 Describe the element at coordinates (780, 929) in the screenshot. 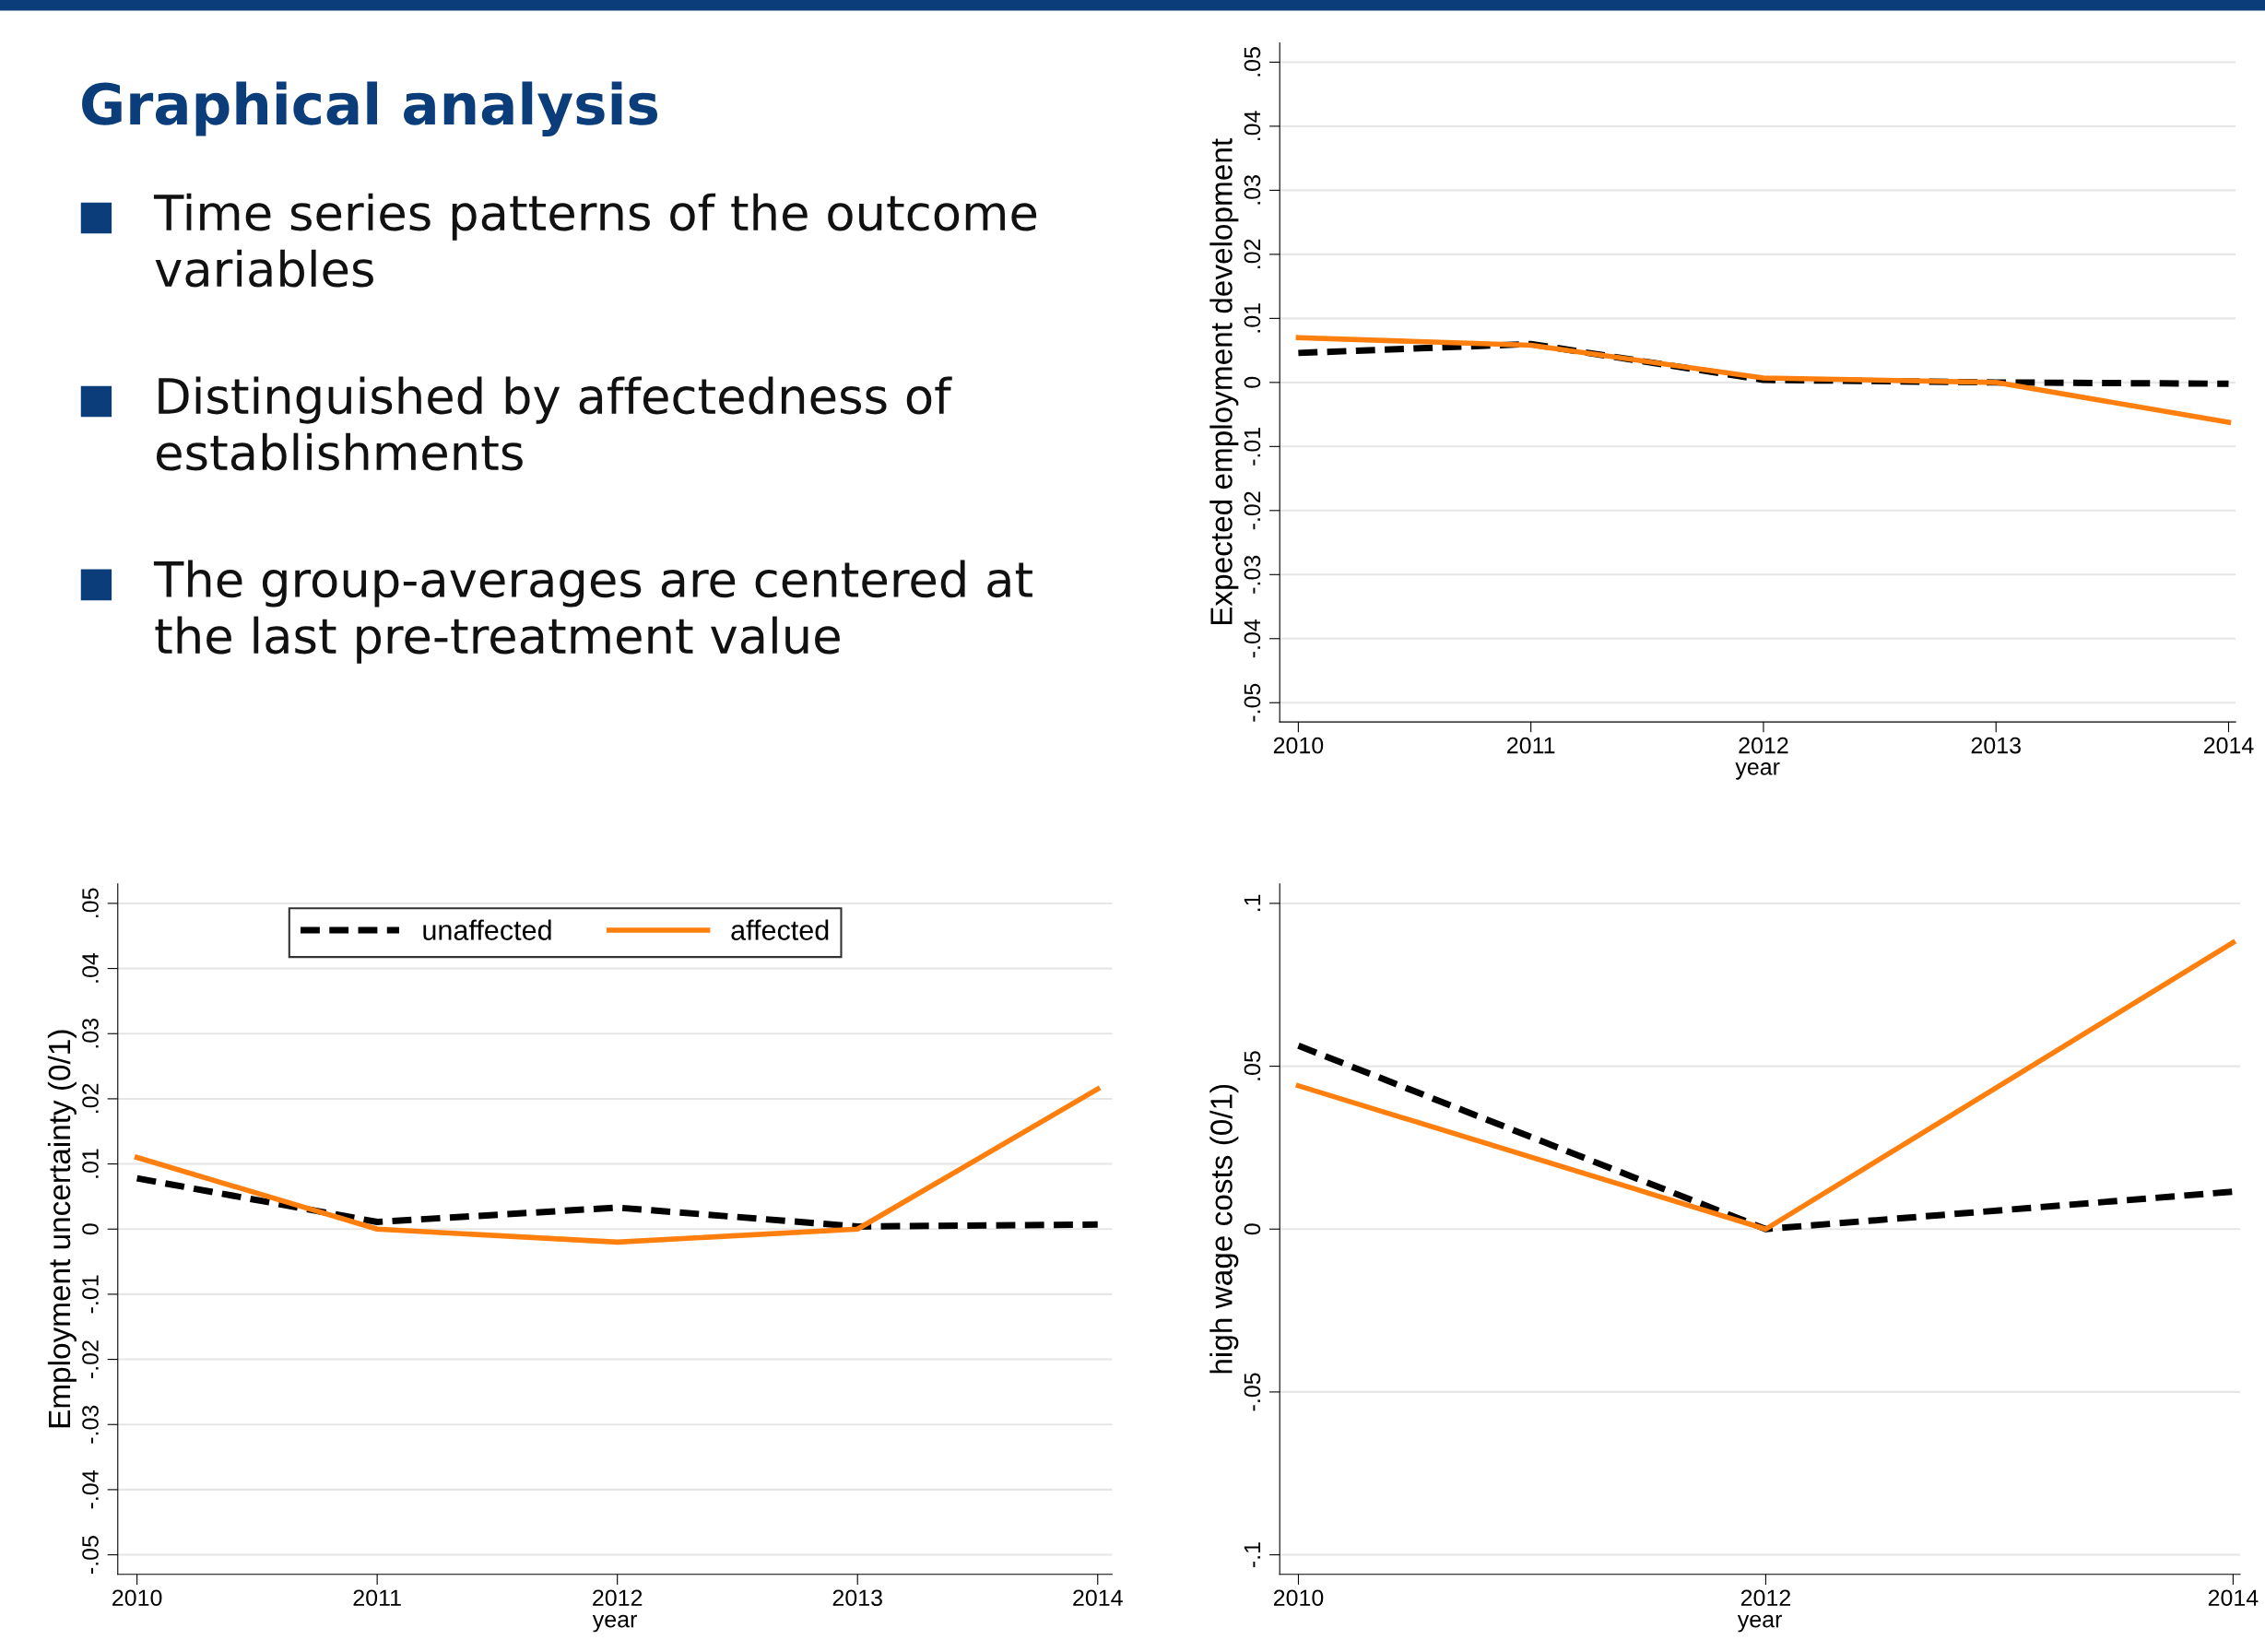

I see `legend-label: affected` at that location.